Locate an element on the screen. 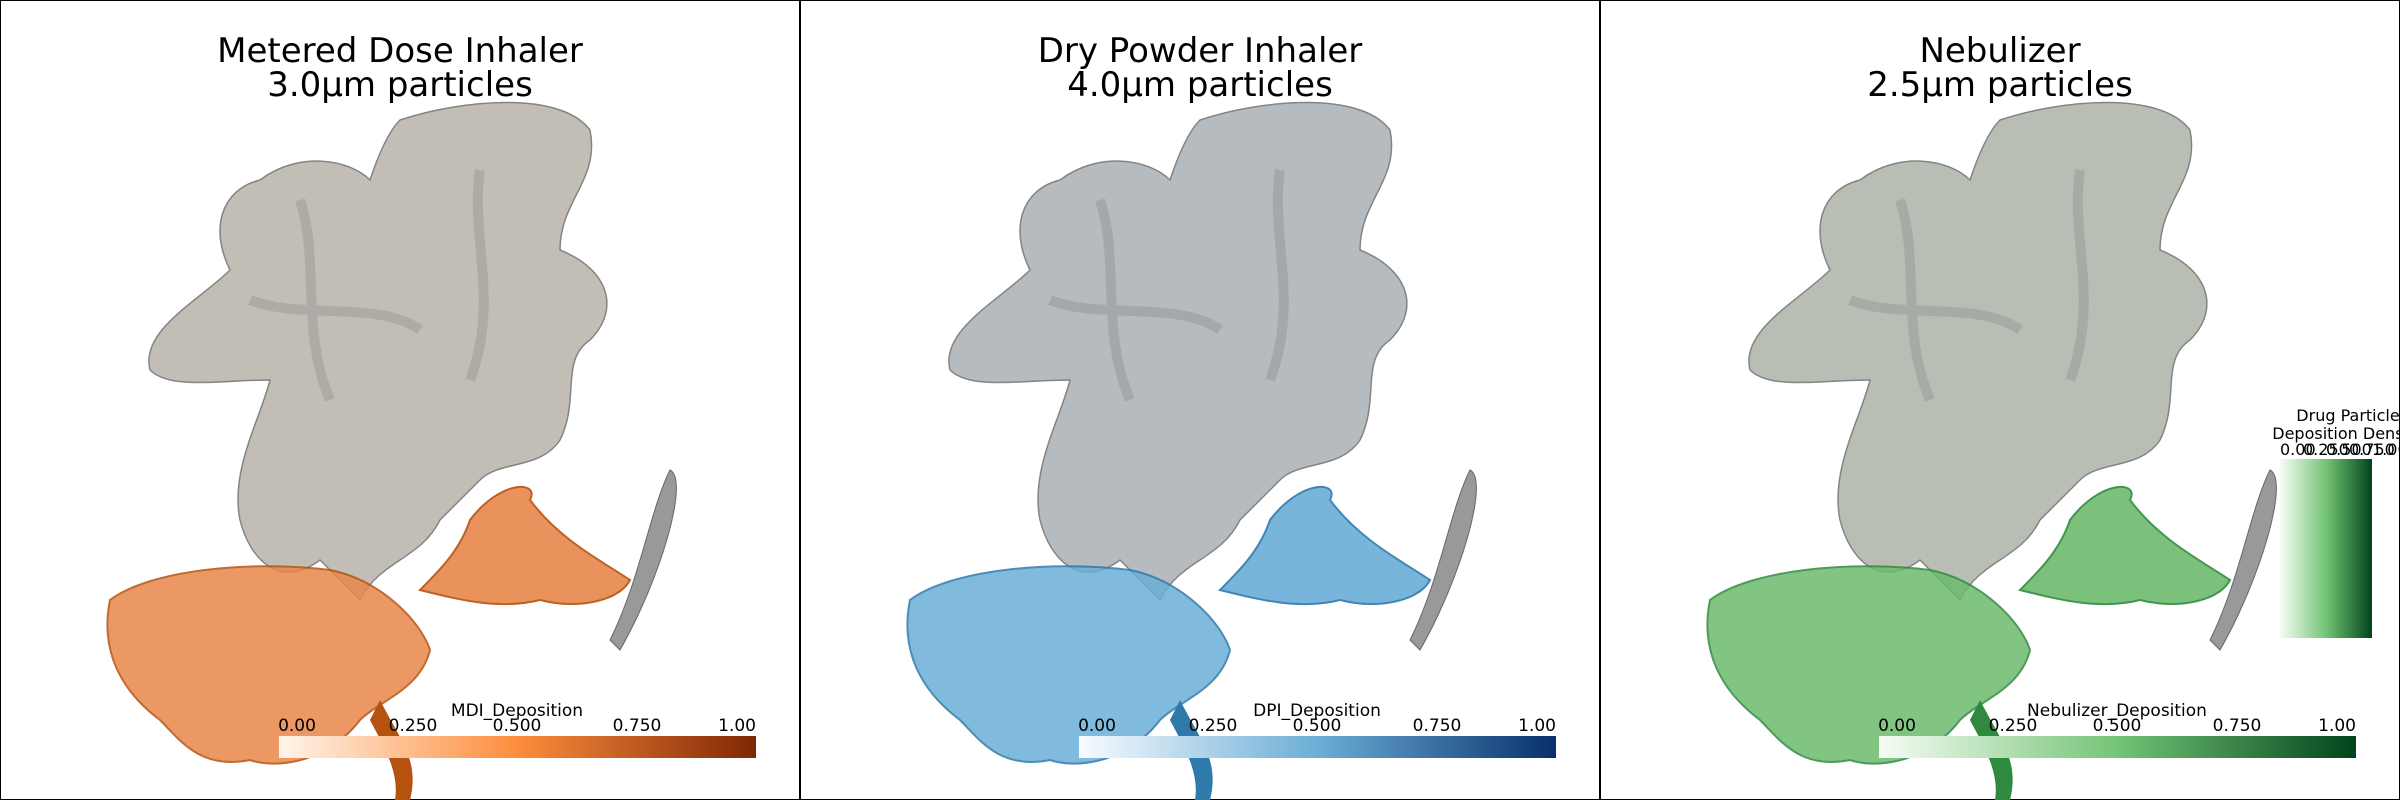 This screenshot has height=800, width=2400. side-colorbar-tick-label: 0.750 is located at coordinates (2372, 449).